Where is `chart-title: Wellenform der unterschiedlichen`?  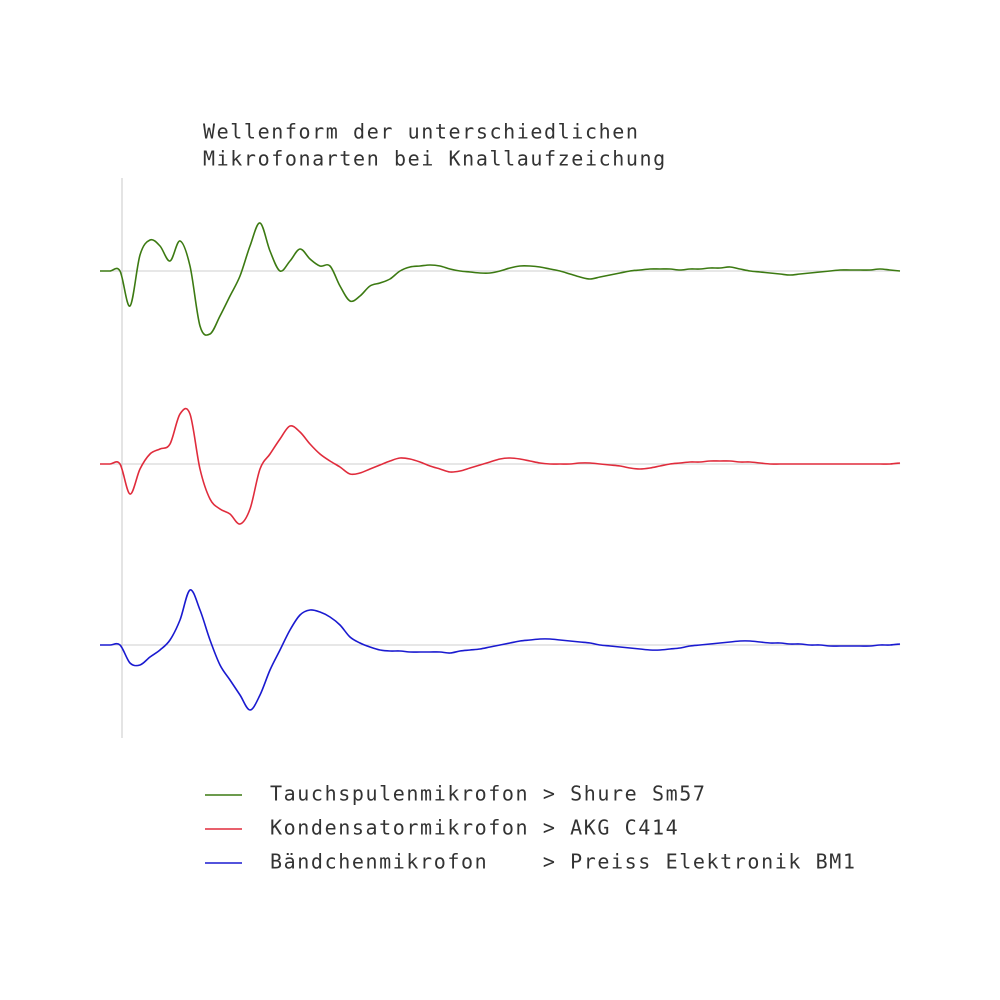 chart-title: Wellenform der unterschiedlichen is located at coordinates (421, 132).